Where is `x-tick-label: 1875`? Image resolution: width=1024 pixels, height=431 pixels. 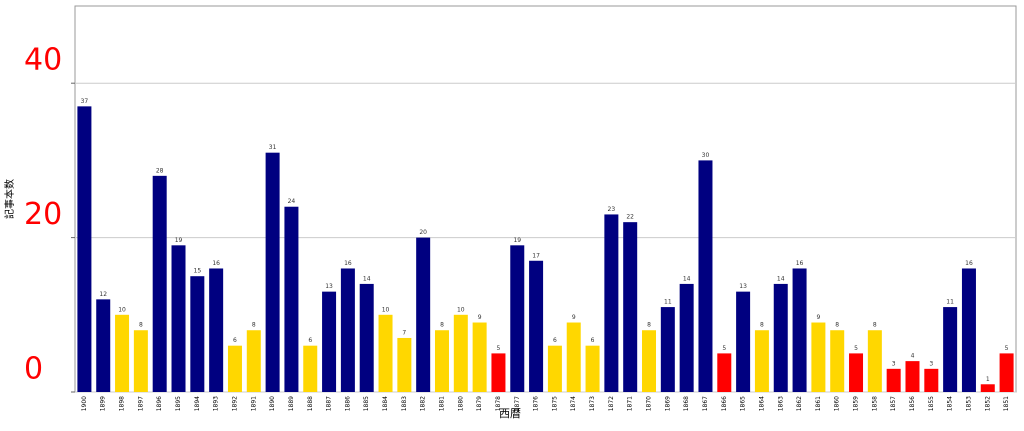
x-tick-label: 1875 is located at coordinates (554, 403).